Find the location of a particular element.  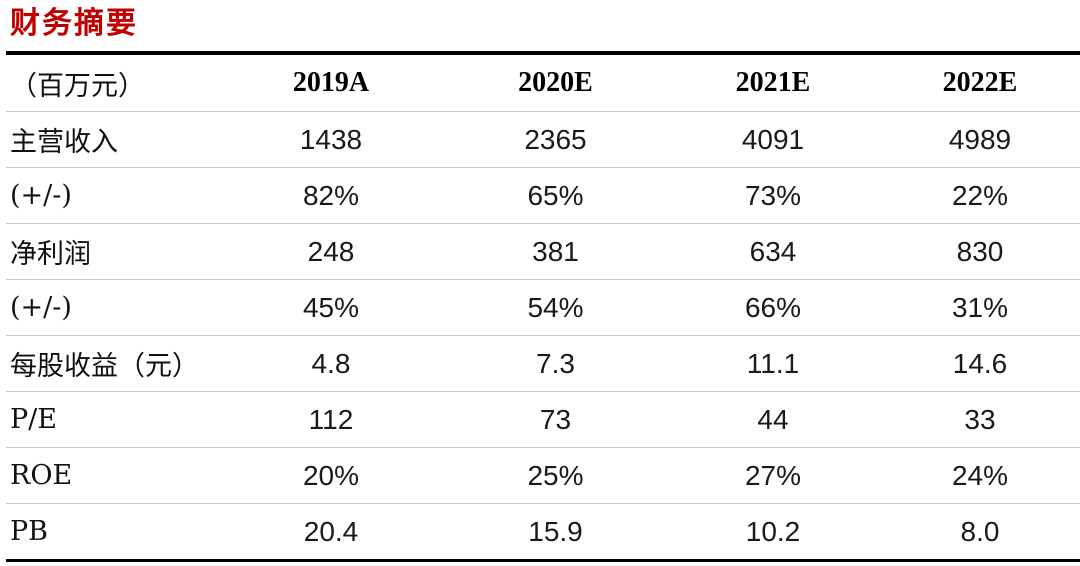

cell-value: 2365 is located at coordinates (555, 139).